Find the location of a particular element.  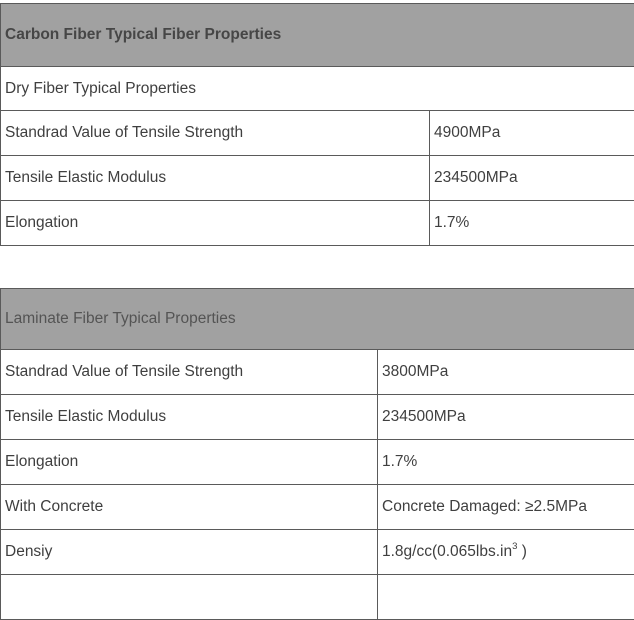

table-row: Densiy 1.8g/cc(0.065lbs.in3 ) is located at coordinates (317, 552).